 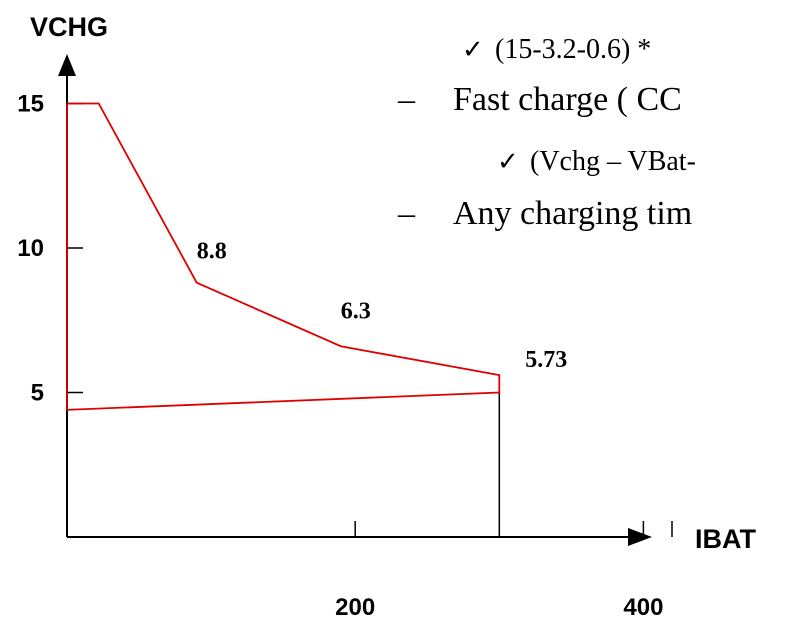 What do you see at coordinates (30, 248) in the screenshot?
I see `y-tick-label: 10` at bounding box center [30, 248].